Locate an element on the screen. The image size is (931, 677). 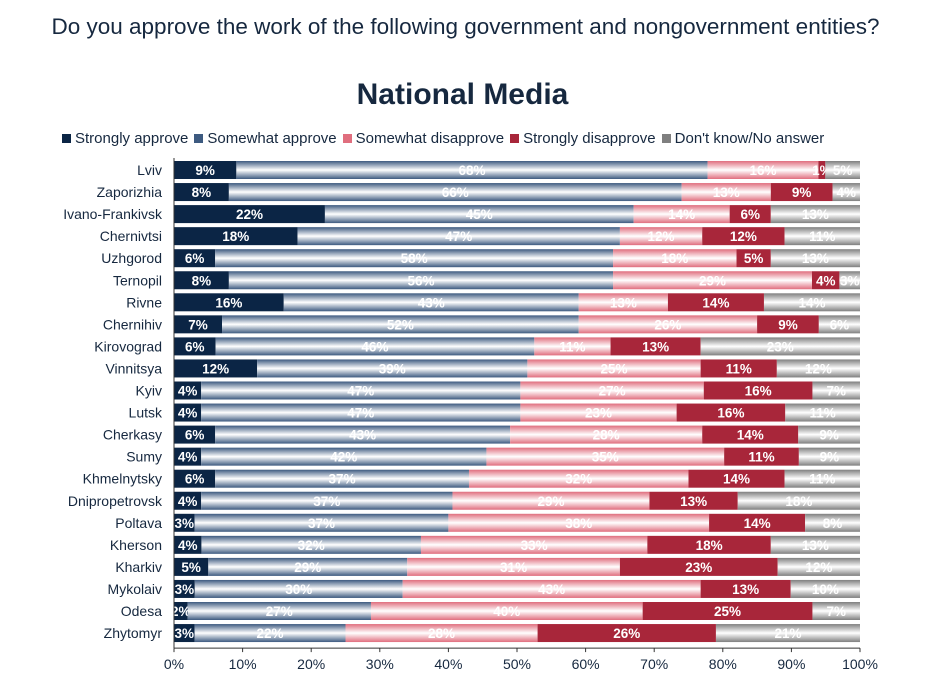
data-label: 22% is located at coordinates (270, 633).